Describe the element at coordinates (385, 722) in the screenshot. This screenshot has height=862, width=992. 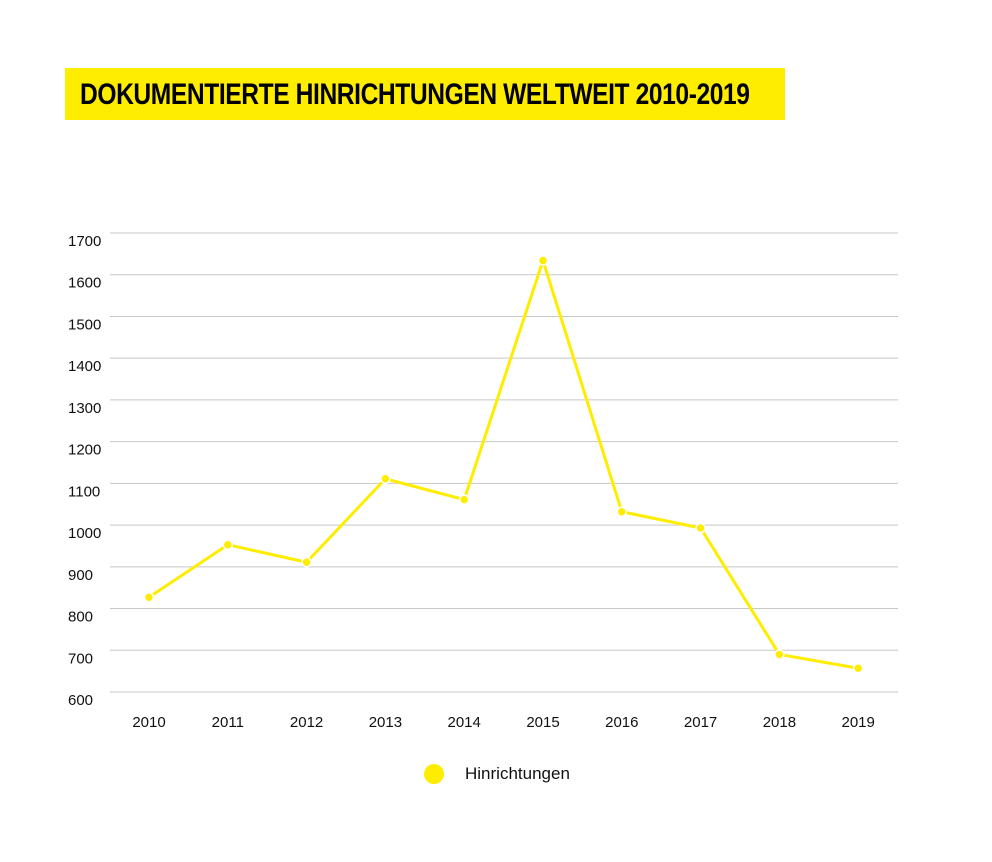
I see `x-tick-label: 2013` at that location.